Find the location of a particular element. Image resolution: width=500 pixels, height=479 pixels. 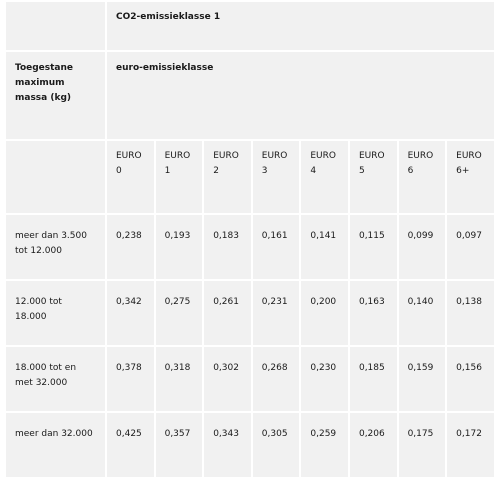

value-cell: 0,163 is located at coordinates (373, 313).